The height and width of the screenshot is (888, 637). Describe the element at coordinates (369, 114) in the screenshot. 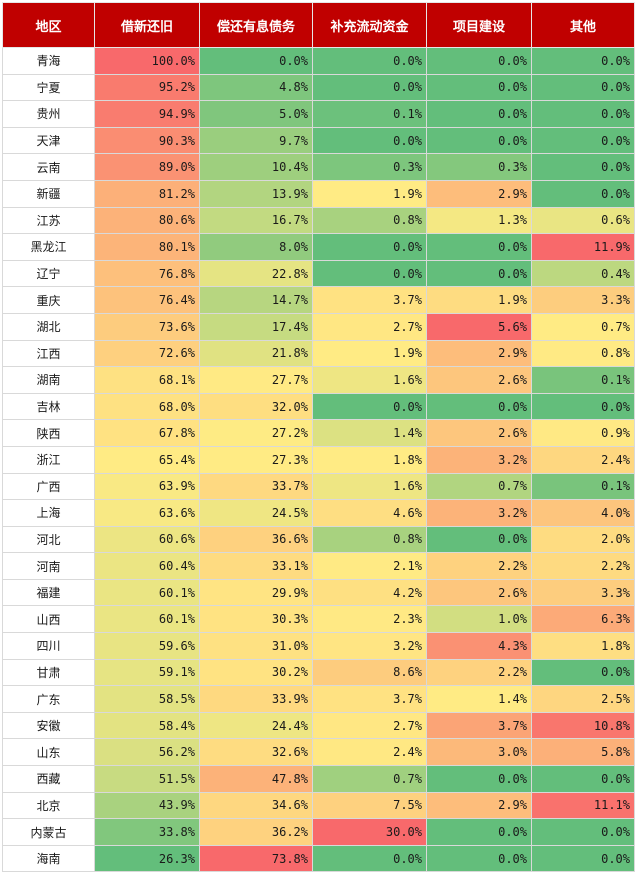

I see `cell-working-capital: 0.1%` at that location.